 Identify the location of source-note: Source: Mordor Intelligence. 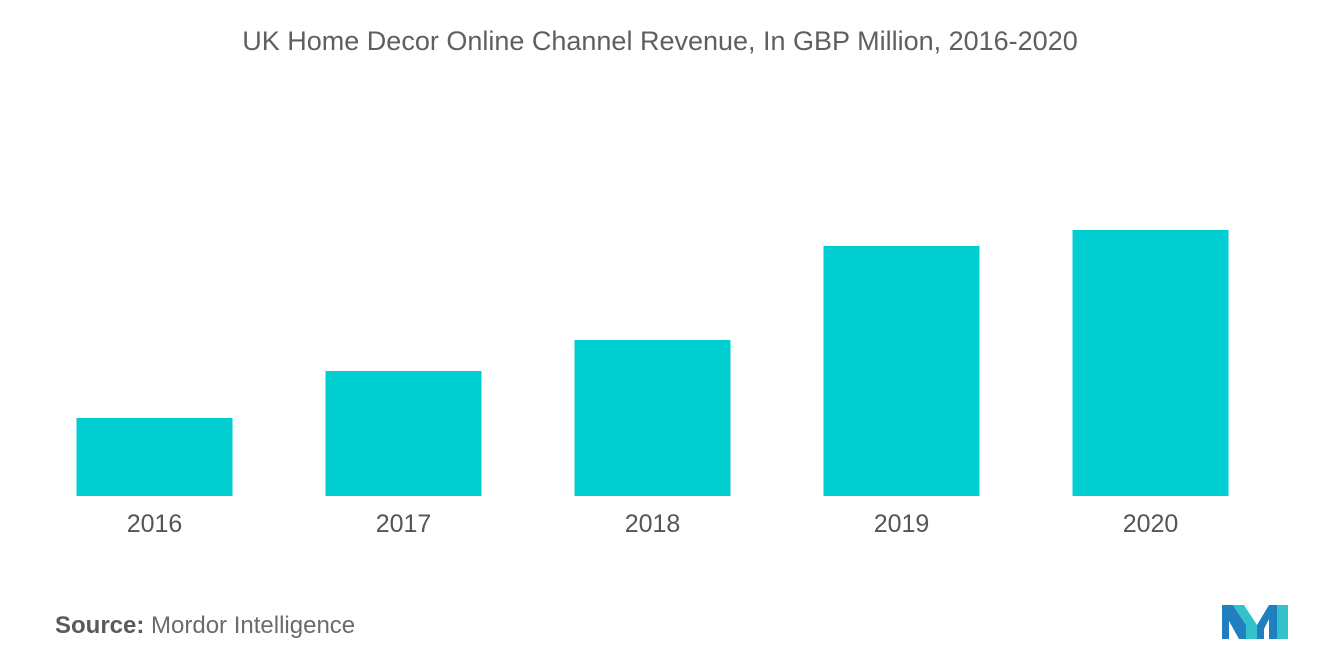
(205, 626).